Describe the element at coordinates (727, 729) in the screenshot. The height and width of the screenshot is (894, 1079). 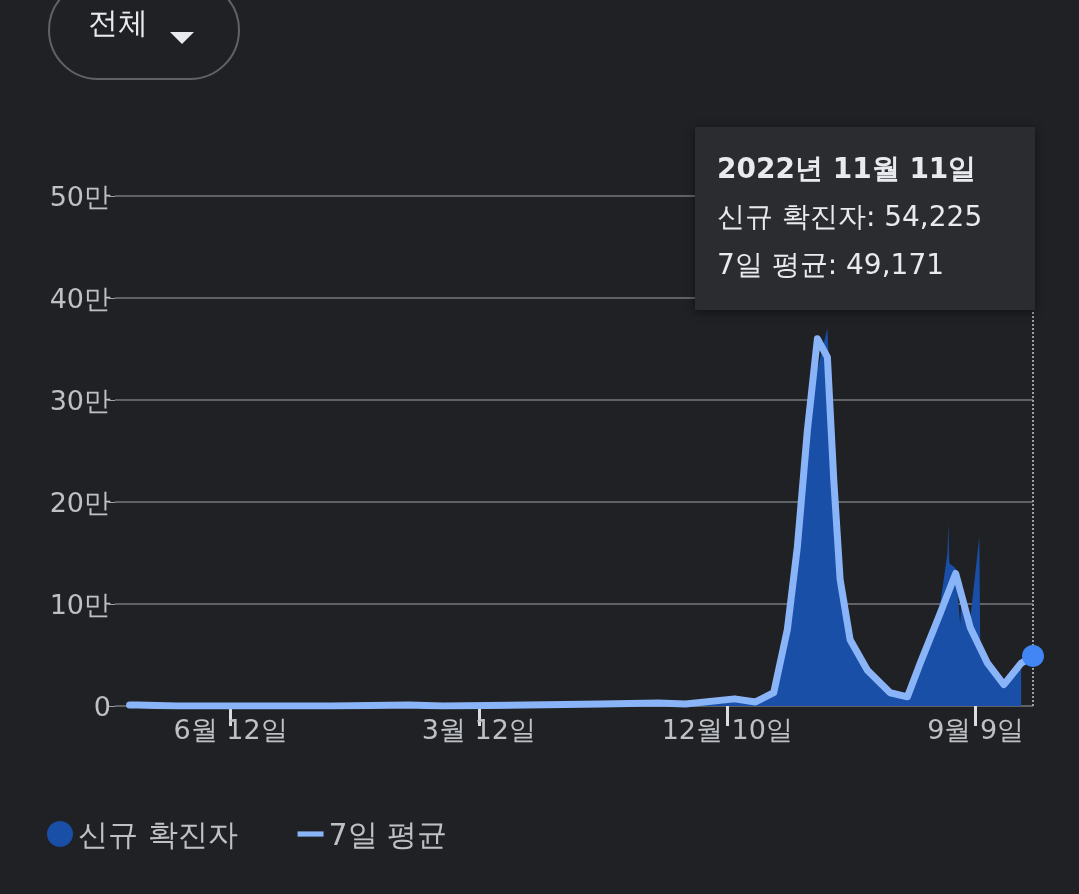
I see `x-tick-label: 12월 10일` at that location.